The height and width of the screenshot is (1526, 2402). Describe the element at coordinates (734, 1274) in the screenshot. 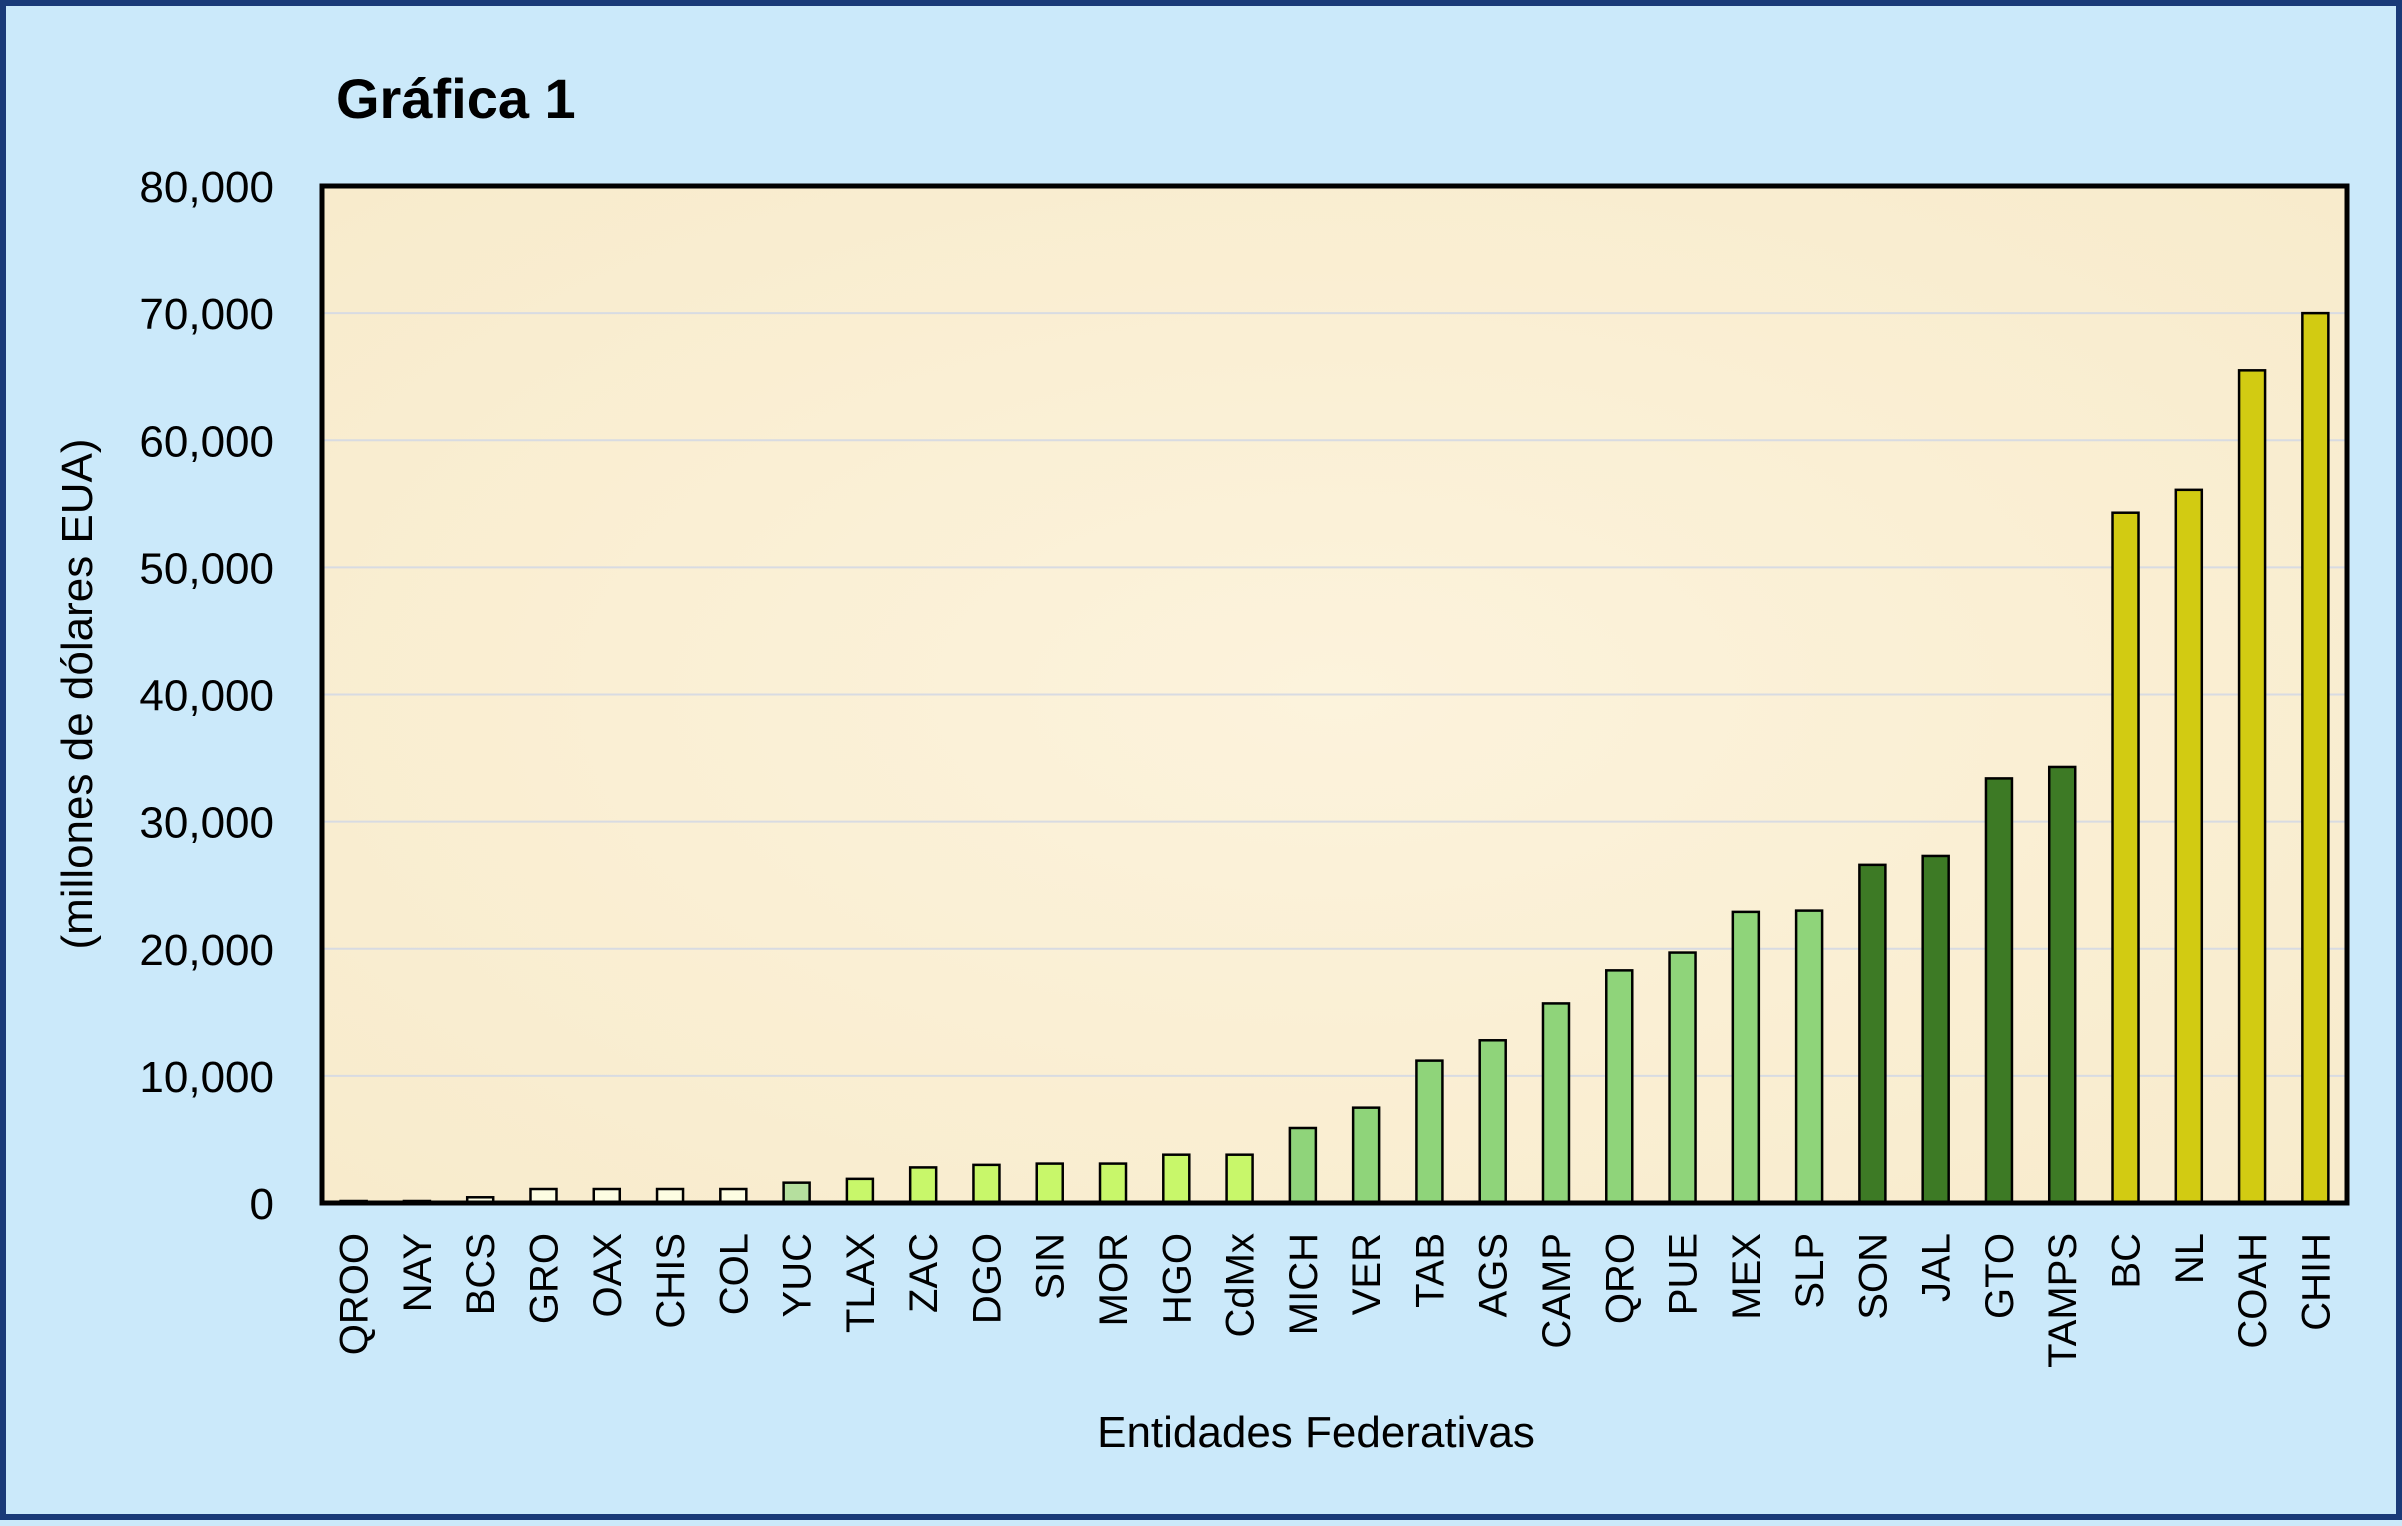

I see `x-tick-label: COL` at that location.